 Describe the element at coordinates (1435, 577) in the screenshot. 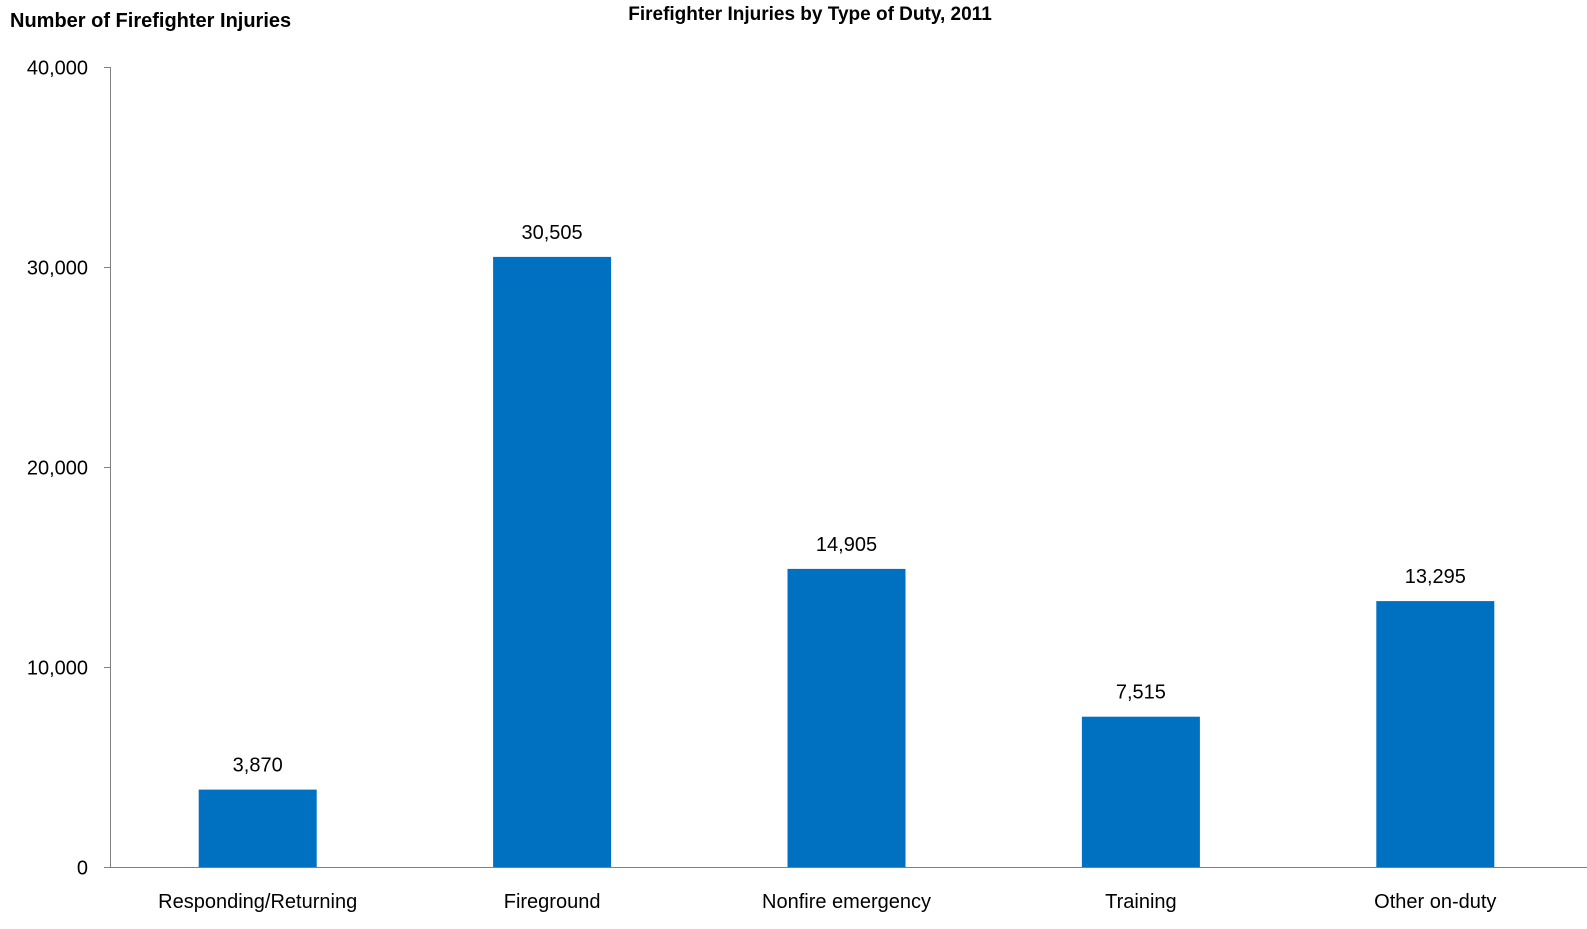

I see `bar-value-label: 13,295` at that location.